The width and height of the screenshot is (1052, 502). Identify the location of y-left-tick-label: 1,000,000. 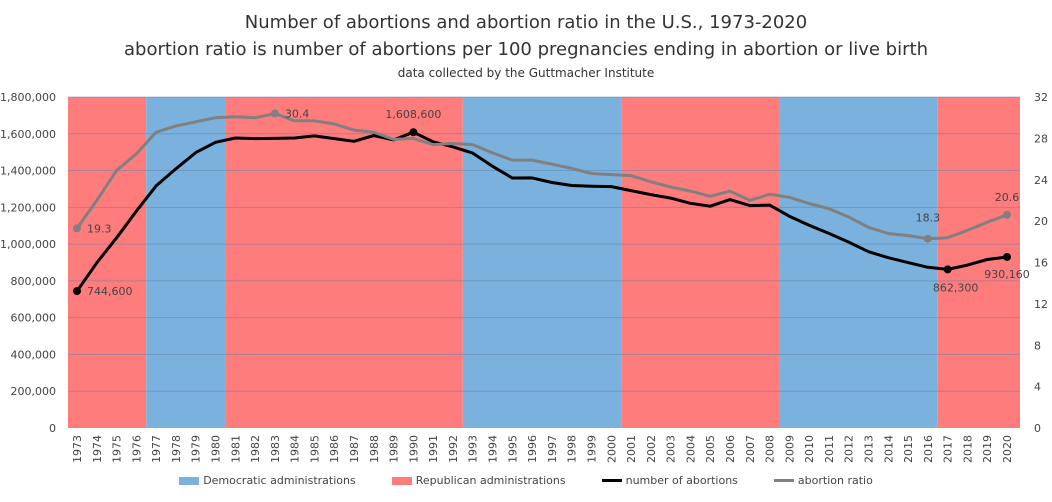
(28, 244).